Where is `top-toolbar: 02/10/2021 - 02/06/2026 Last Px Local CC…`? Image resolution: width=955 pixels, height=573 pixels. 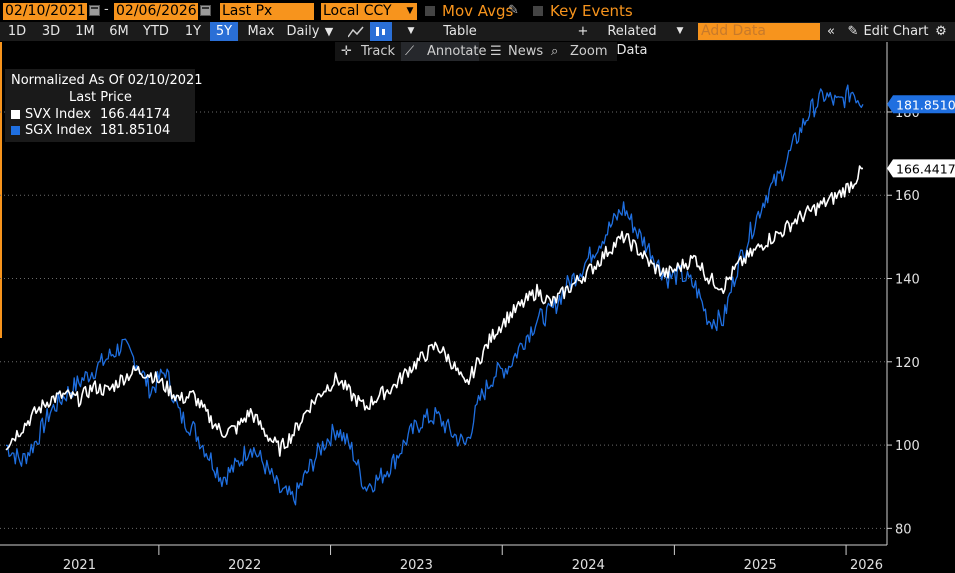
top-toolbar: 02/10/2021 - 02/06/2026 Last Px Local CC… is located at coordinates (477, 11).